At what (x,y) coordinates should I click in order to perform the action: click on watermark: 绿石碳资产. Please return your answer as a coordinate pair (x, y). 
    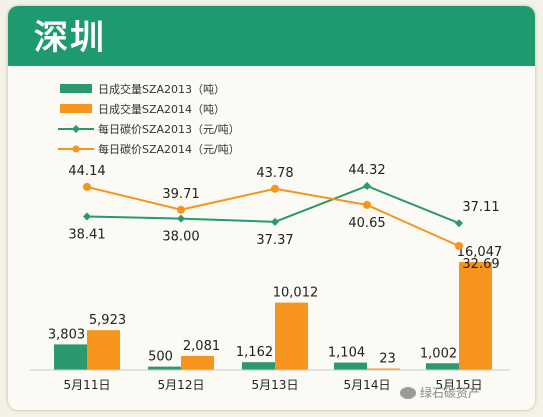
    Looking at the image, I should click on (440, 392).